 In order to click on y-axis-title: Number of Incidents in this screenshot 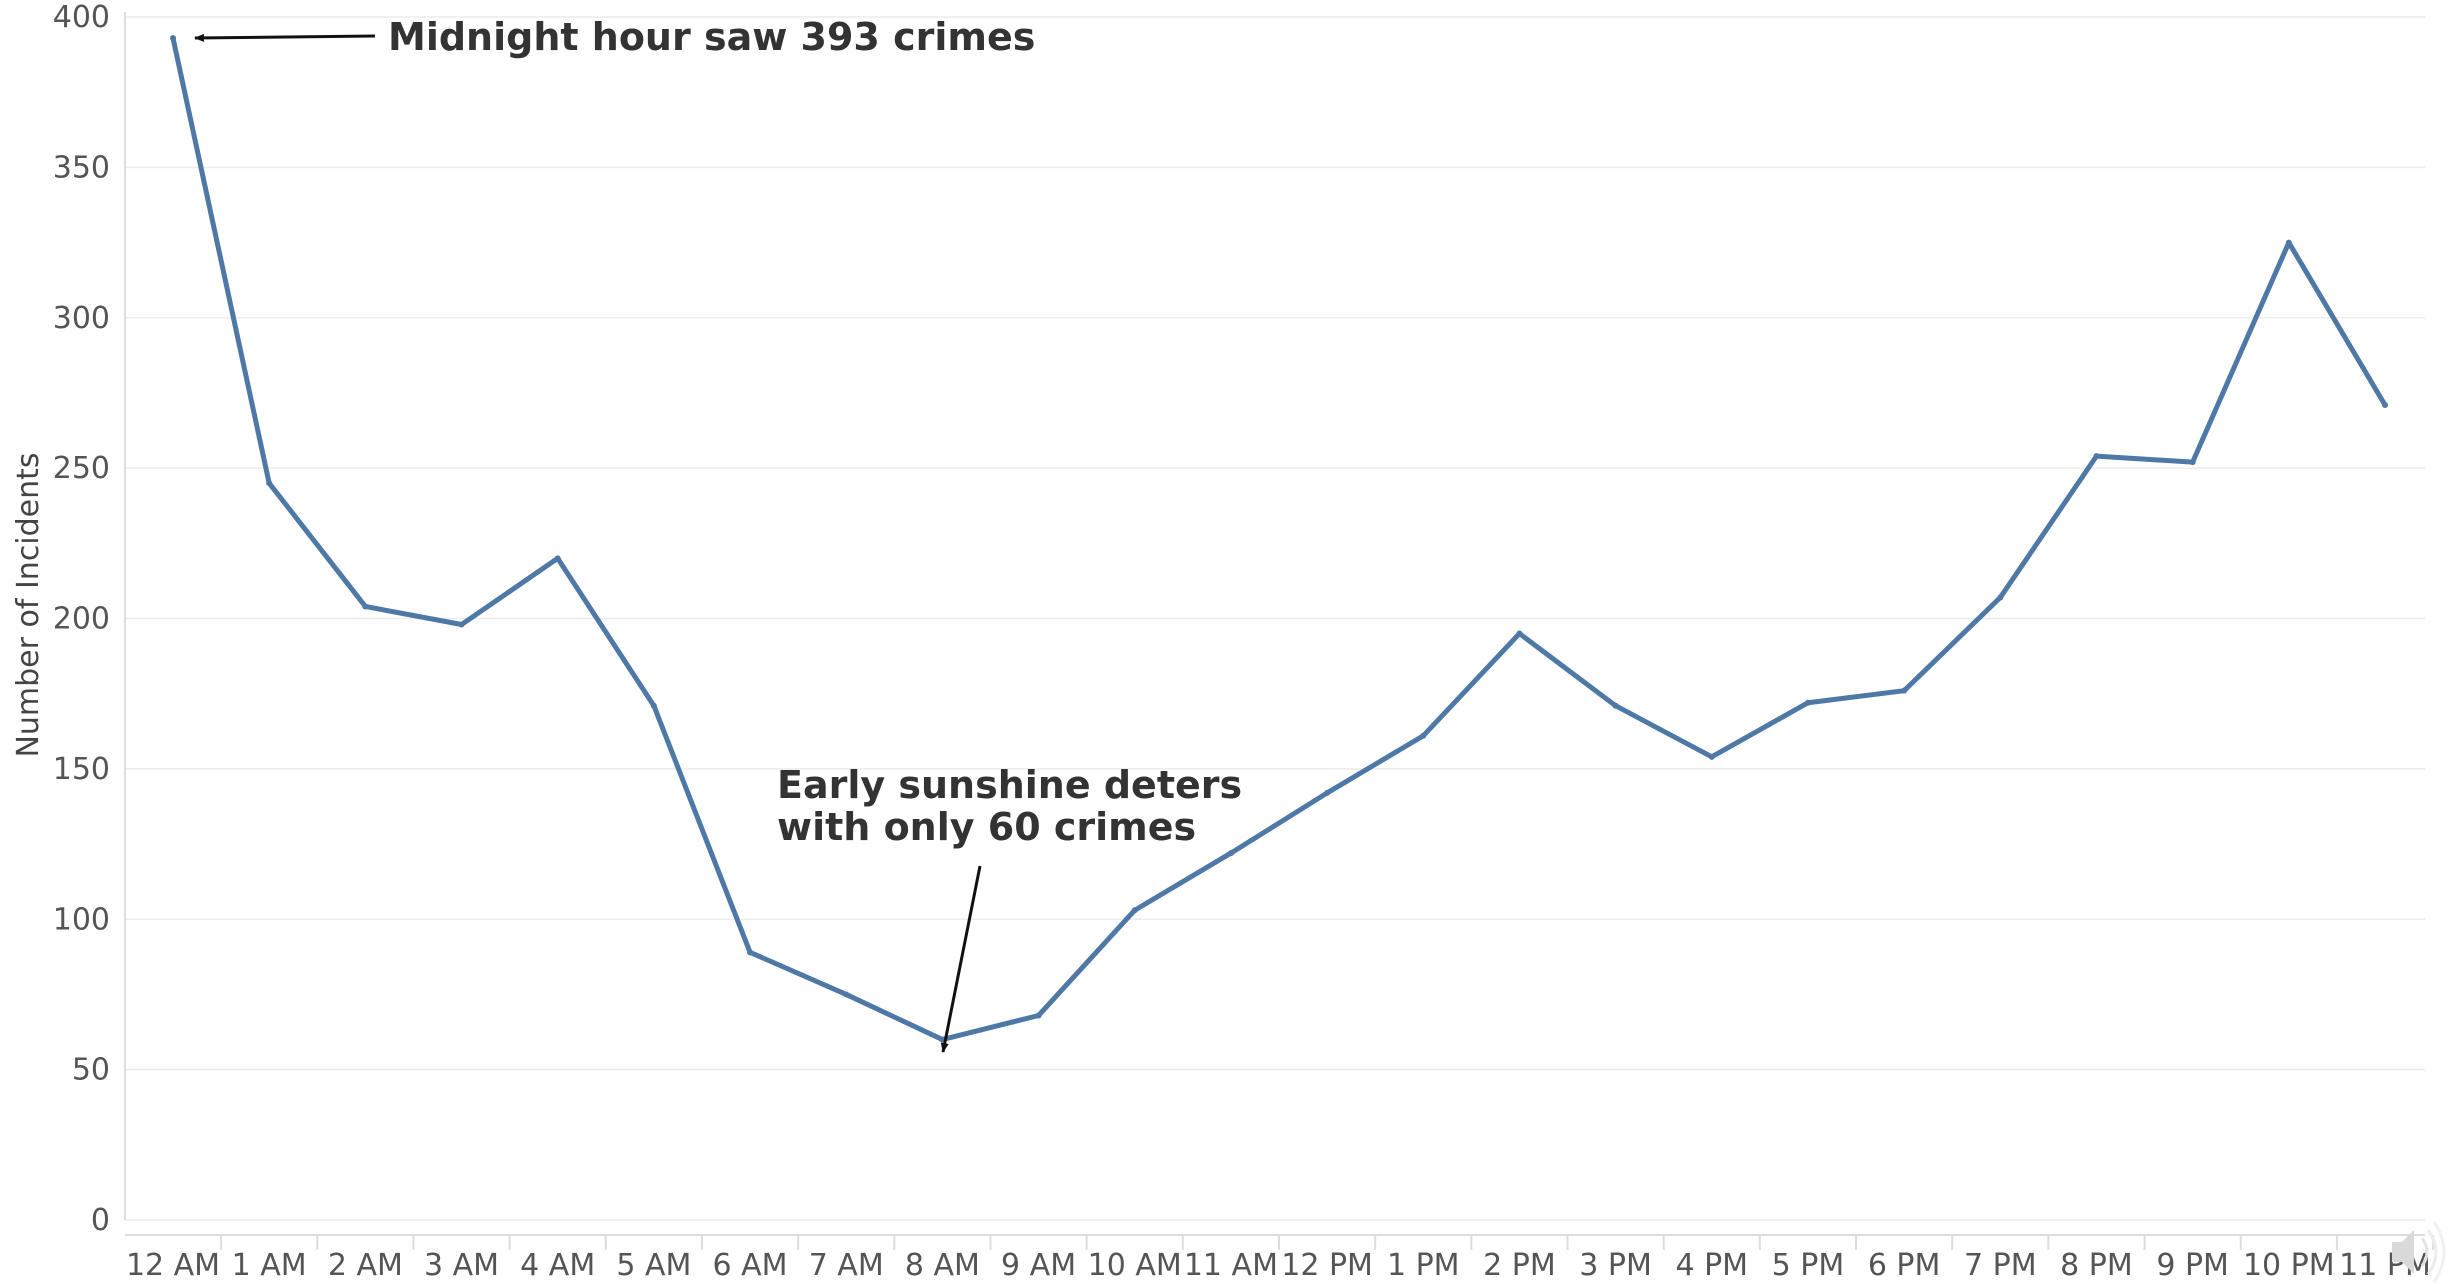, I will do `click(28, 604)`.